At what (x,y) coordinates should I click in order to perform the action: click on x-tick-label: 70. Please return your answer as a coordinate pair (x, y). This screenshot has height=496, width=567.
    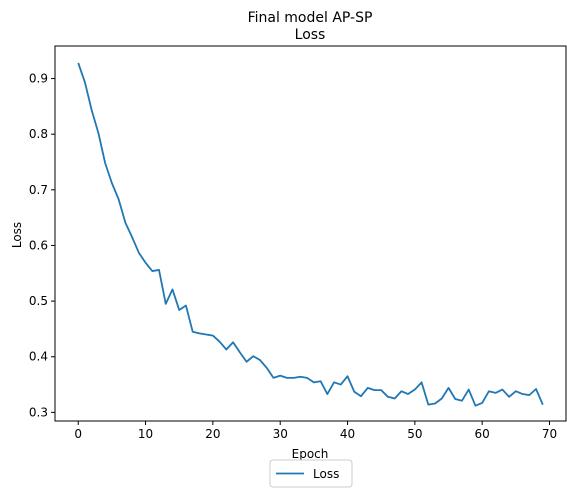
    Looking at the image, I should click on (549, 434).